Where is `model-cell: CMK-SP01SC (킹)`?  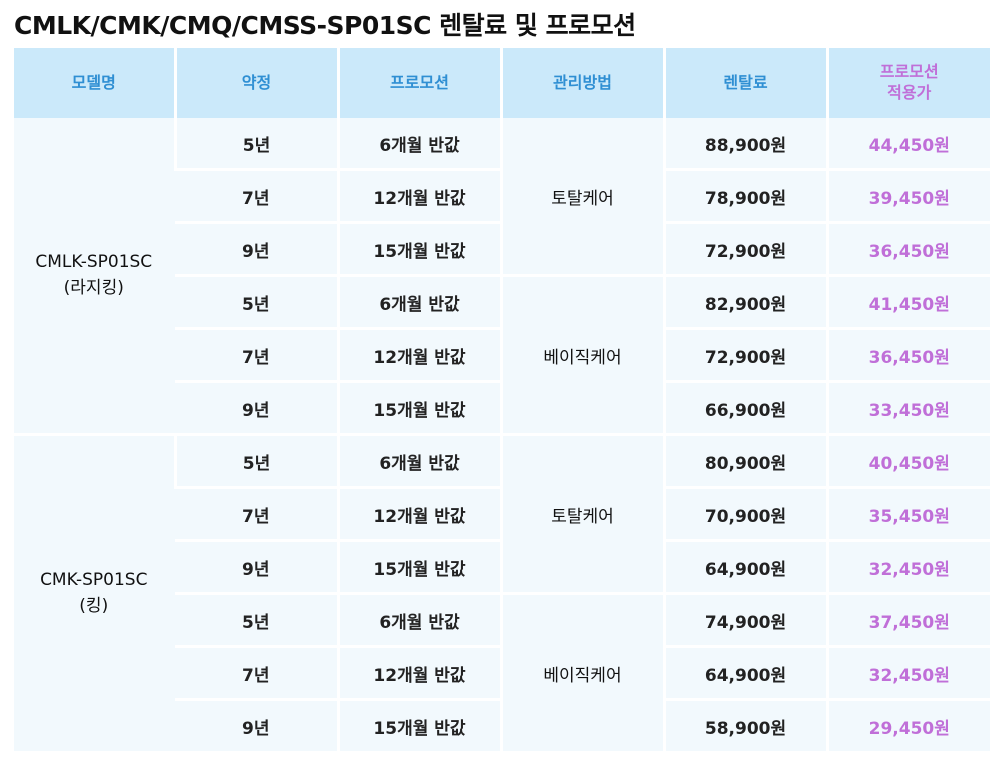 model-cell: CMK-SP01SC (킹) is located at coordinates (94, 593).